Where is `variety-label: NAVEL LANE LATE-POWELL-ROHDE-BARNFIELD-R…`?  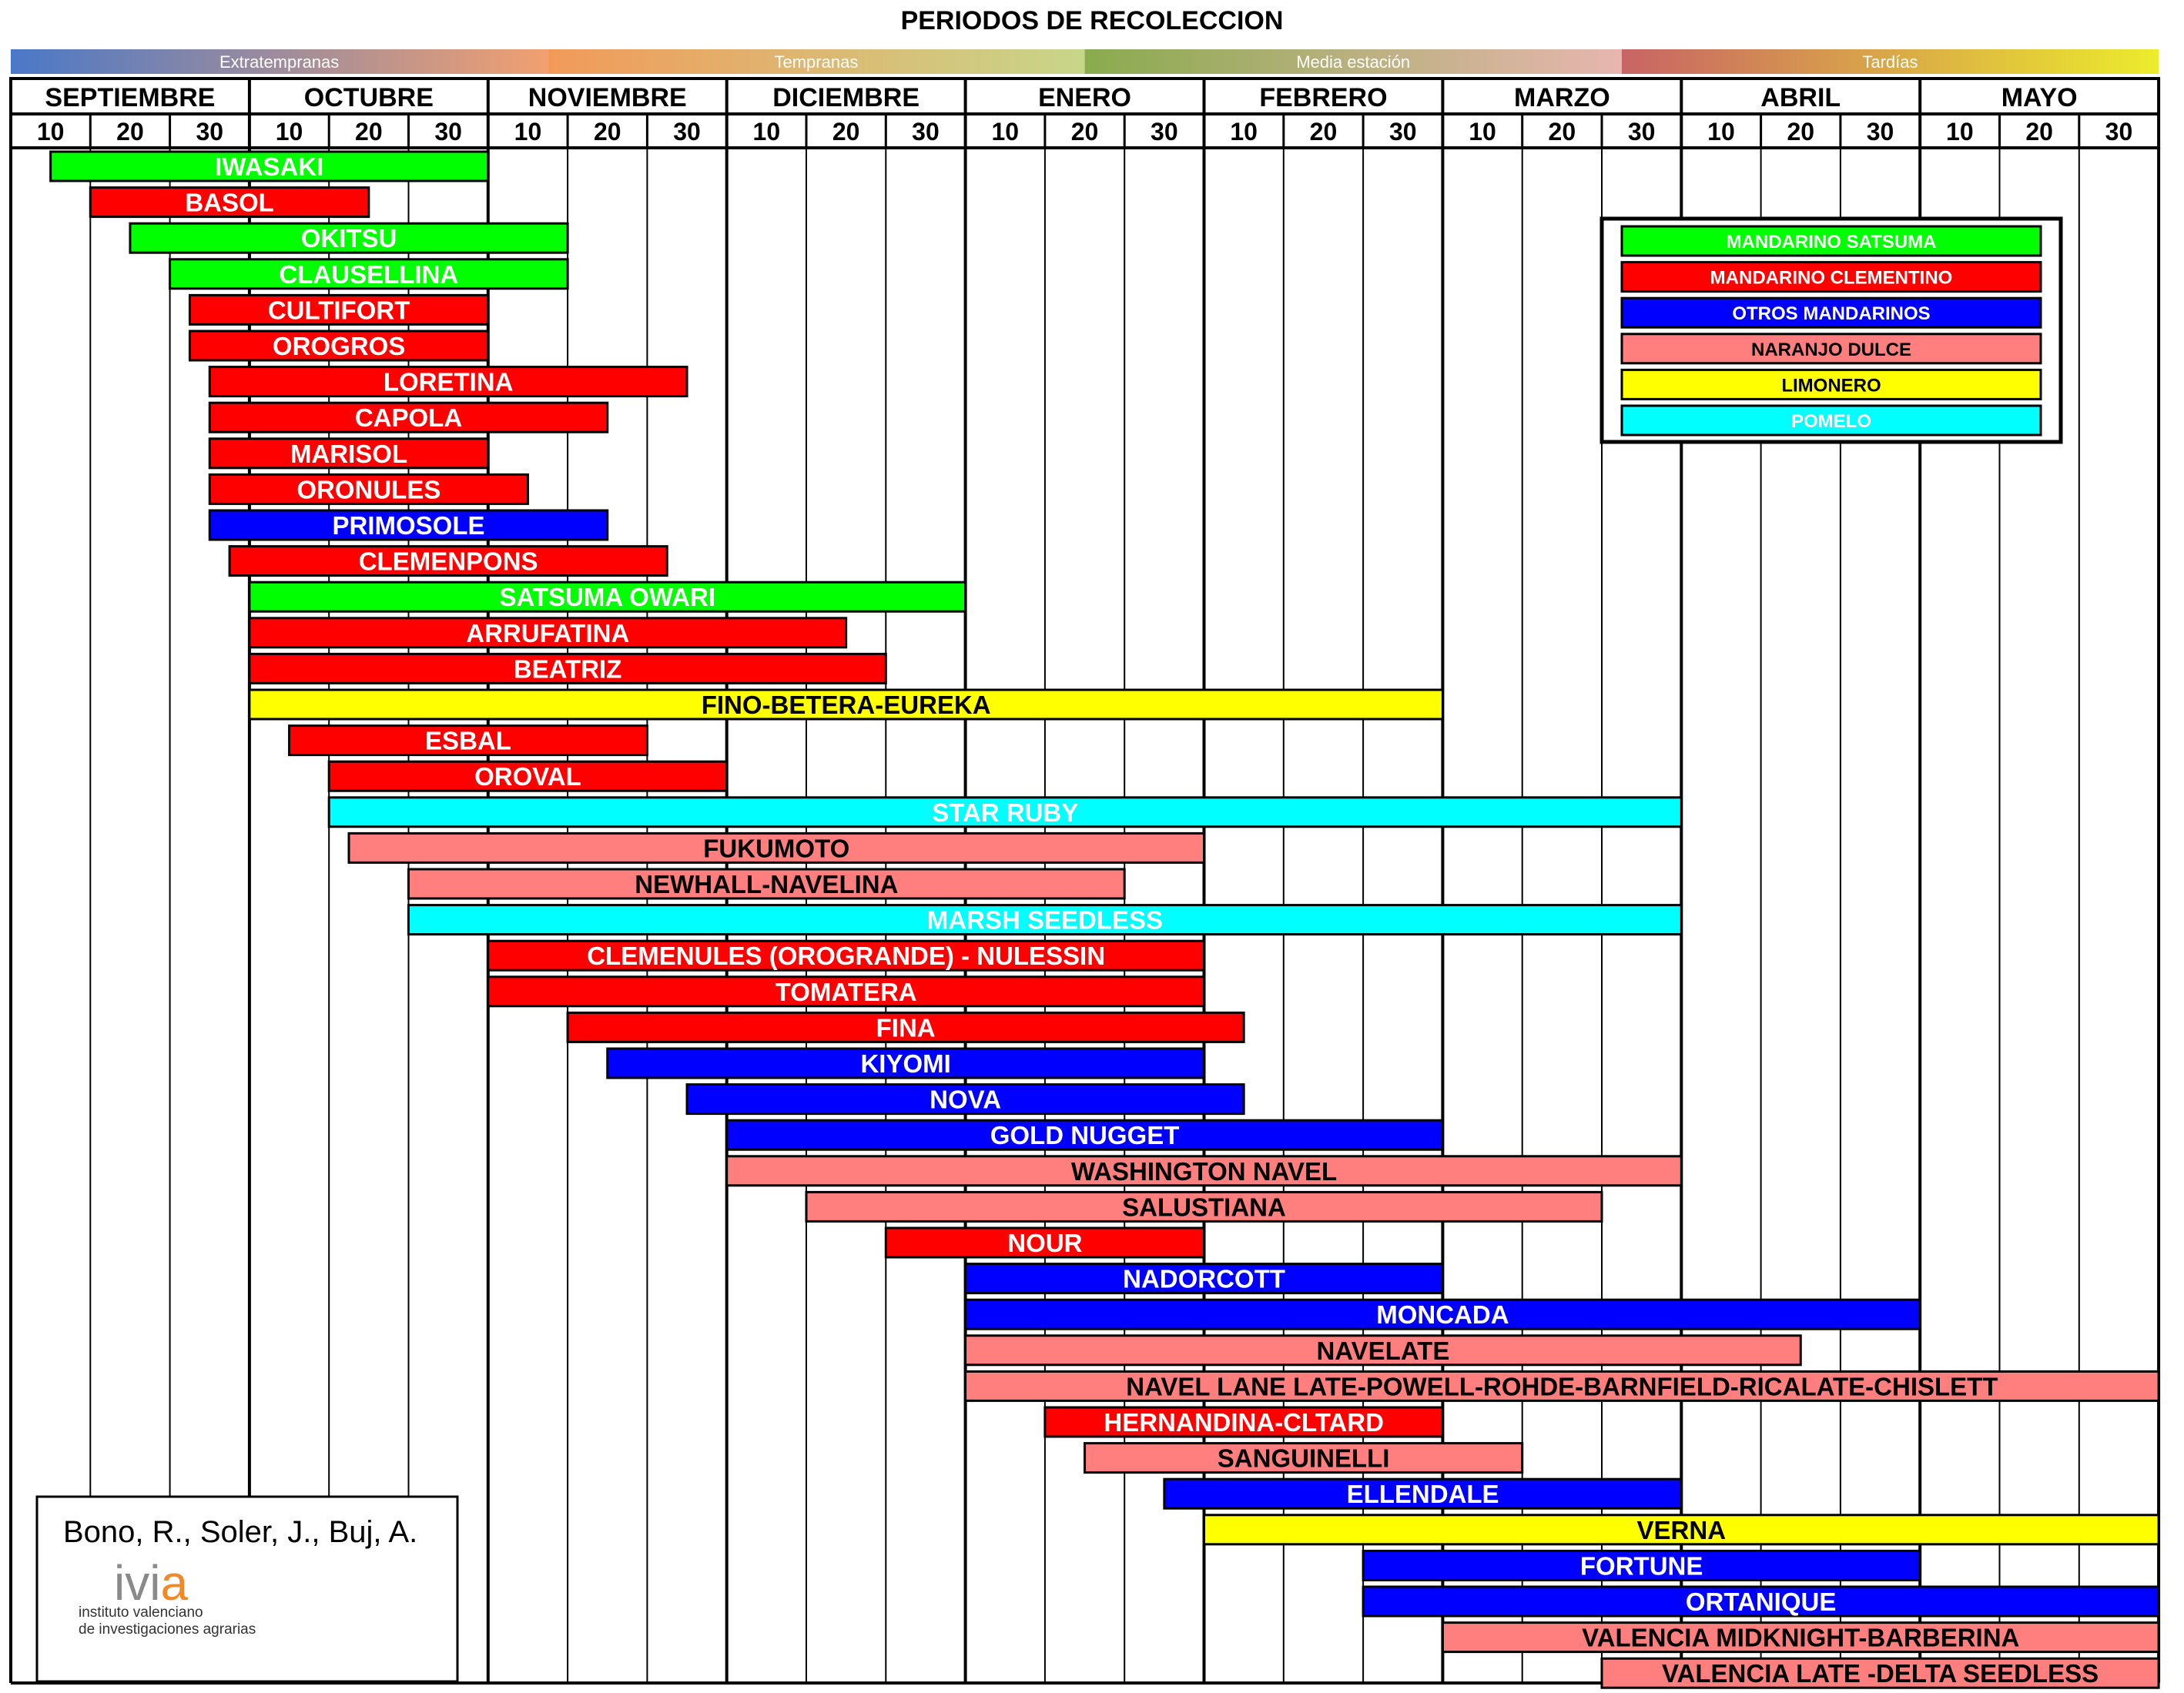
variety-label: NAVEL LANE LATE-POWELL-ROHDE-BARNFIELD-R… is located at coordinates (1562, 1386).